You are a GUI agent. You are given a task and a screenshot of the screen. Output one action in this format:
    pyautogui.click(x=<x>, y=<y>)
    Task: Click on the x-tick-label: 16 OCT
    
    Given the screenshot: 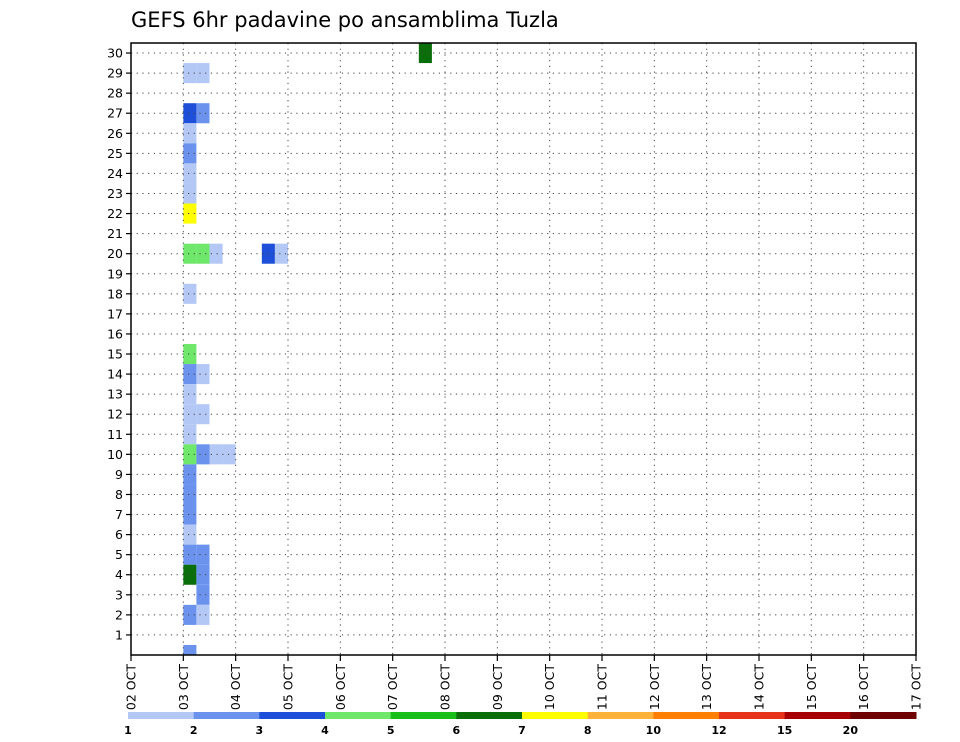 What is the action you would take?
    pyautogui.click(x=863, y=687)
    